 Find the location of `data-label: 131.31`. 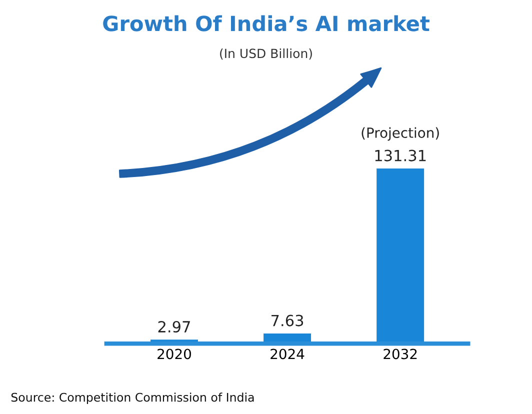

data-label: 131.31 is located at coordinates (400, 156).